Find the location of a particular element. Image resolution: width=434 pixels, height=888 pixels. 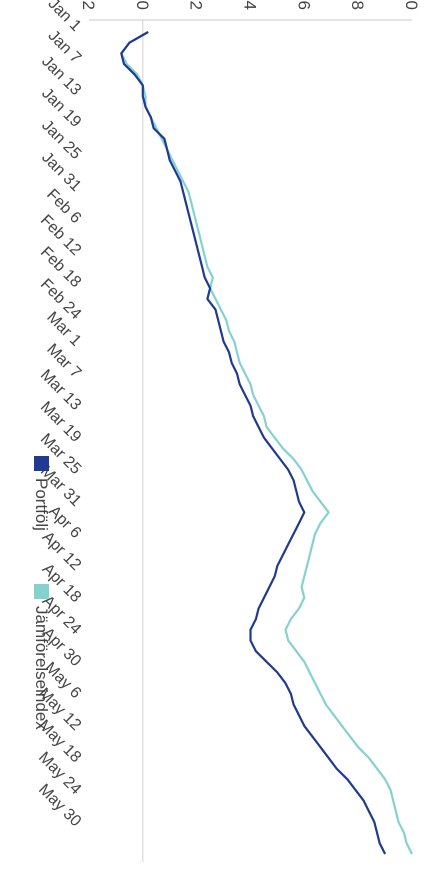

y-tick-label: 6 is located at coordinates (303, 5).